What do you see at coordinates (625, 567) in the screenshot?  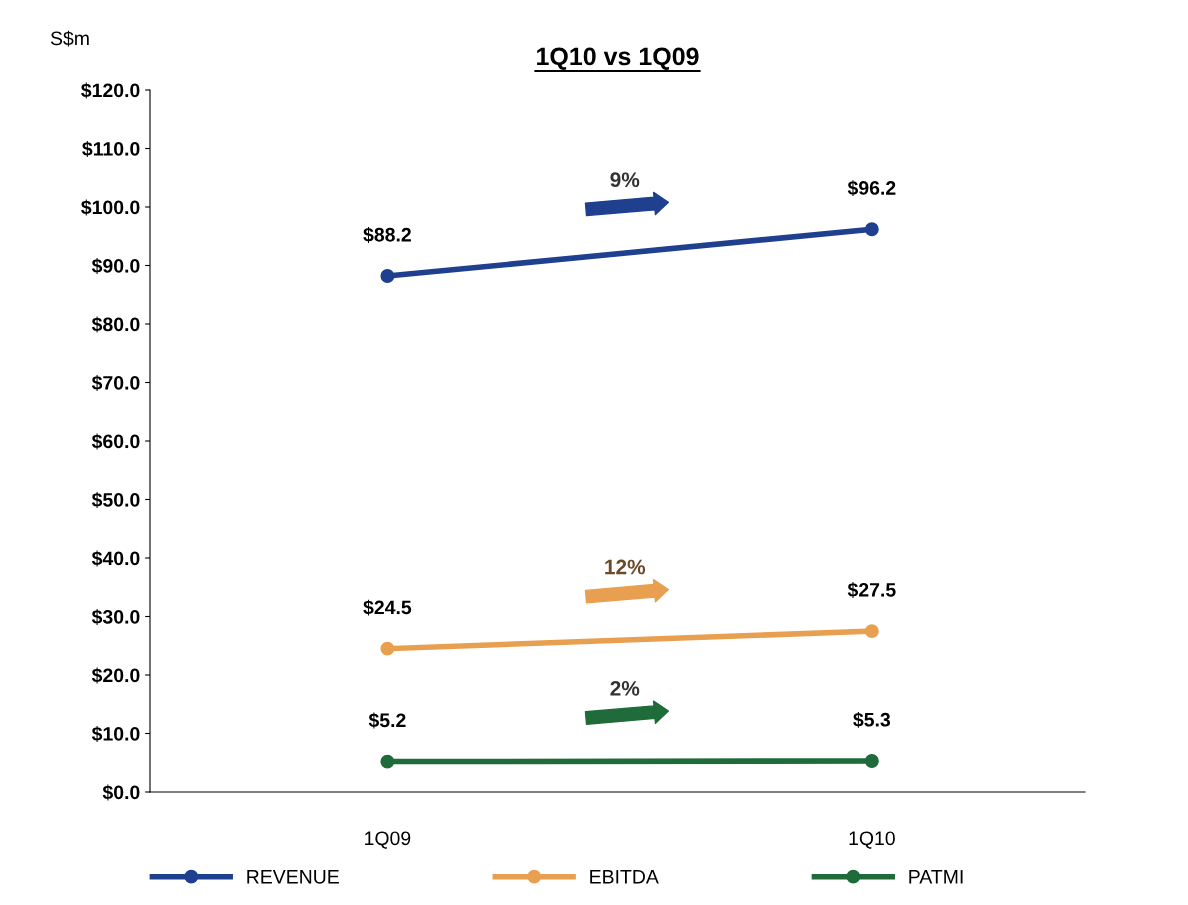 I see `annotation: 12%` at bounding box center [625, 567].